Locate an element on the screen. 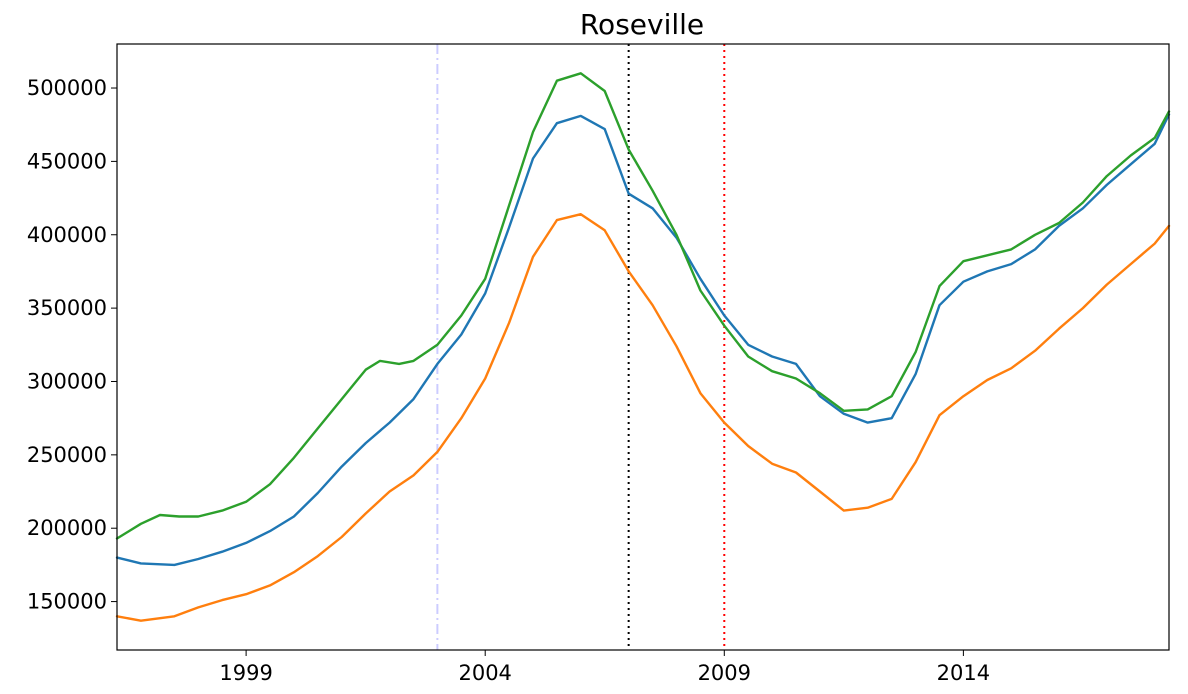  x-tick-label: 2014 is located at coordinates (963, 673).